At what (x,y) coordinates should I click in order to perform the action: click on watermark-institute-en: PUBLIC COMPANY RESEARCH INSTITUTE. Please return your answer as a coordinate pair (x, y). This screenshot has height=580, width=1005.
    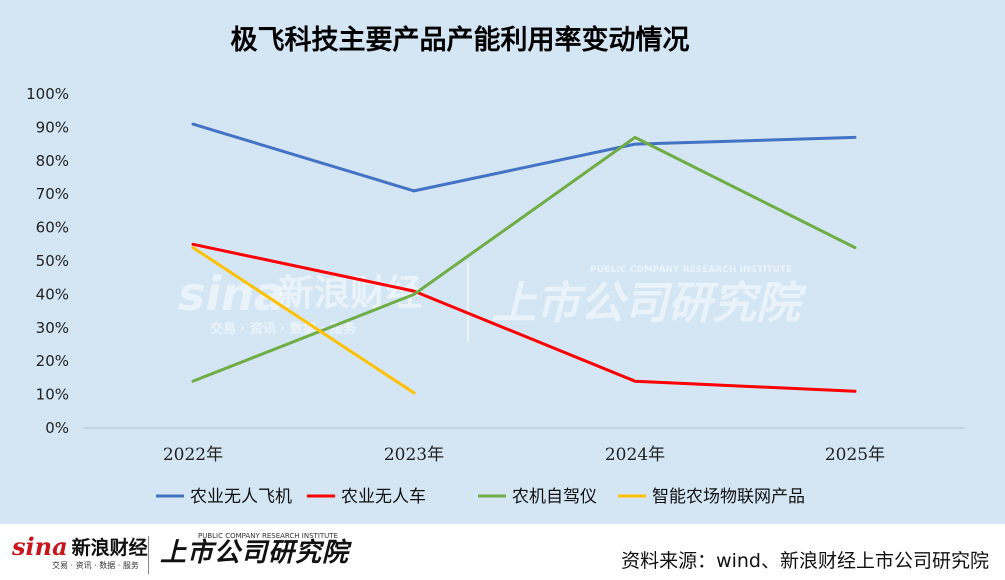
    Looking at the image, I should click on (691, 270).